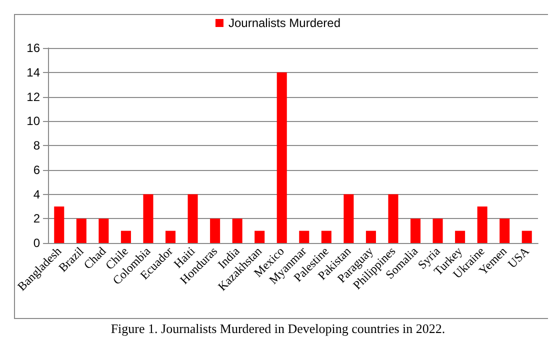 This screenshot has height=347, width=556. I want to click on y-tick-label: 0, so click(36, 243).